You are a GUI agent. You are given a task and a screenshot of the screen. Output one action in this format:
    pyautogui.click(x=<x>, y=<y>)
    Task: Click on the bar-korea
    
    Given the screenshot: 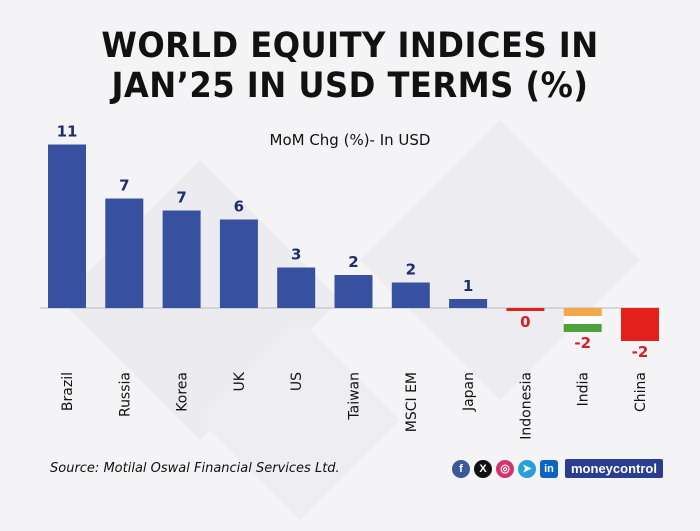 What is the action you would take?
    pyautogui.click(x=181, y=259)
    